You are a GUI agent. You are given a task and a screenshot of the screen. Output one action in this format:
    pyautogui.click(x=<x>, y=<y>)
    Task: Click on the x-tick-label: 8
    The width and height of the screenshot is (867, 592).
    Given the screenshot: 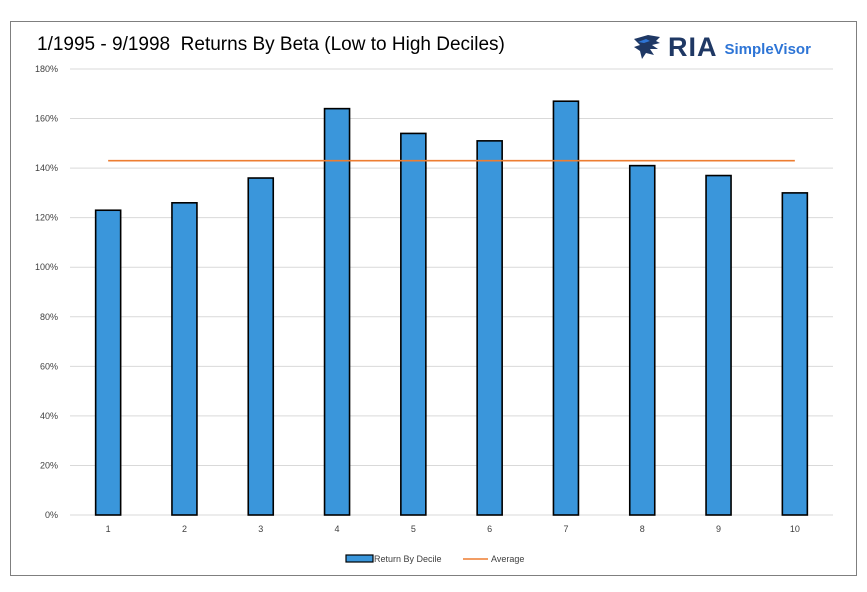 What is the action you would take?
    pyautogui.click(x=642, y=529)
    